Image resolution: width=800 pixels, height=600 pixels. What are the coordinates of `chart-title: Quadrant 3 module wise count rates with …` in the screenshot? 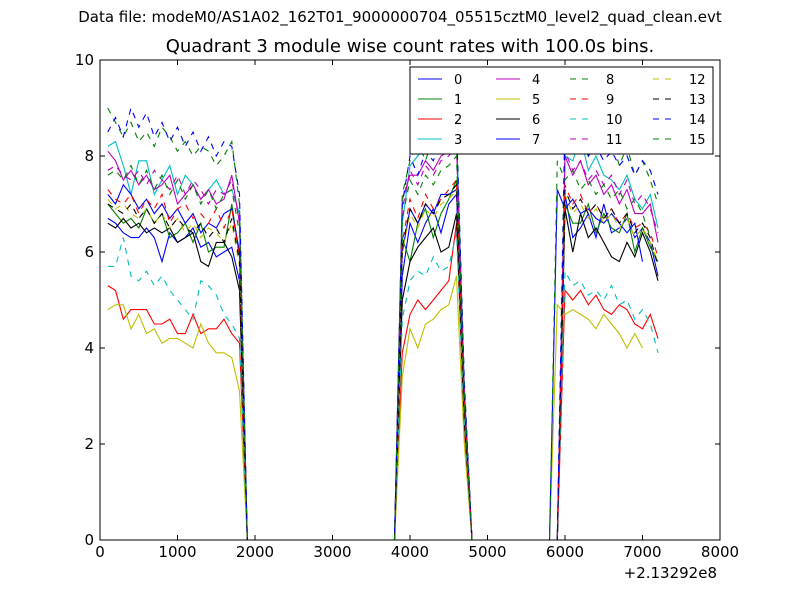 It's located at (410, 46).